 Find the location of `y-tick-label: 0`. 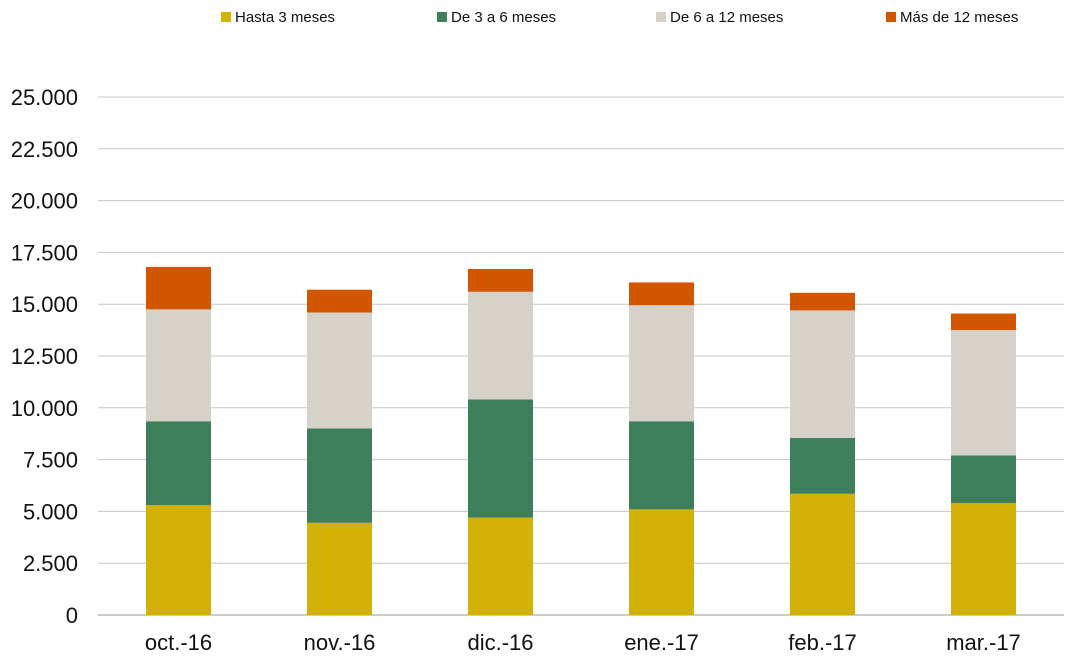

y-tick-label: 0 is located at coordinates (72, 615).